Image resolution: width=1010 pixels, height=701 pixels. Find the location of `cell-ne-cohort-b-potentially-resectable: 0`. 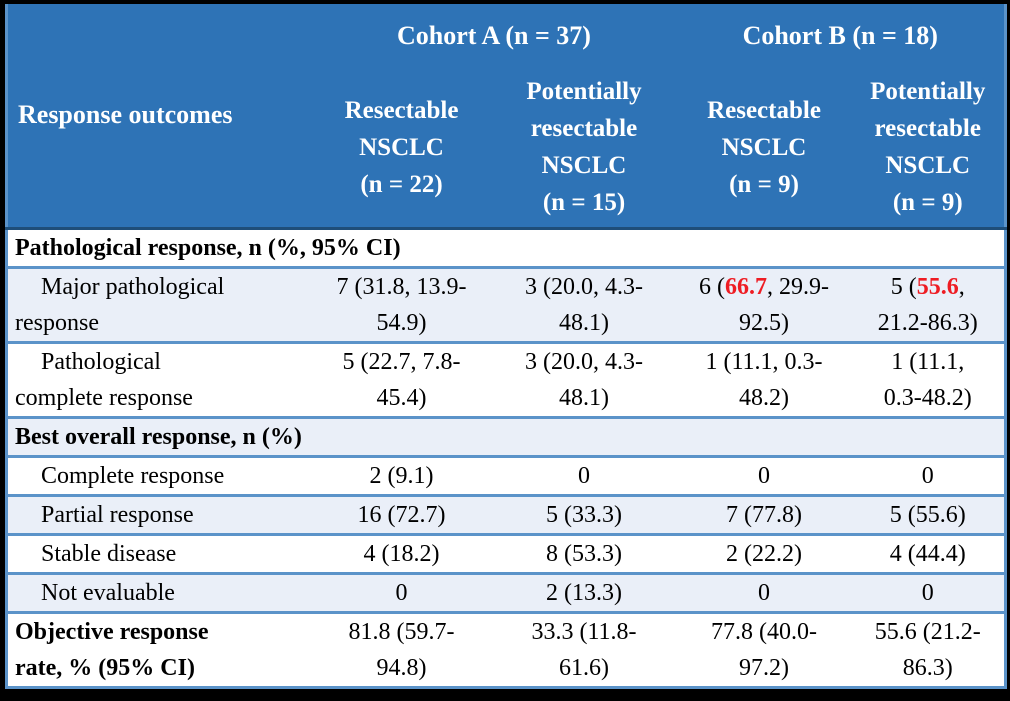

cell-ne-cohort-b-potentially-resectable: 0 is located at coordinates (927, 592).